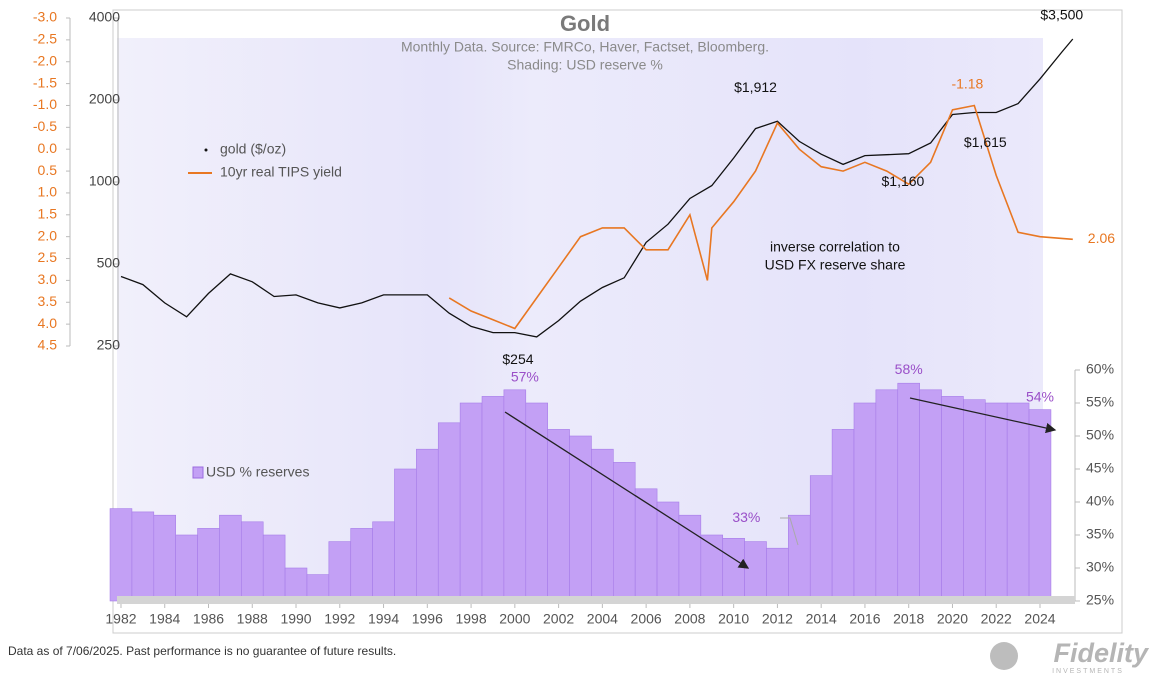 The width and height of the screenshot is (1152, 676). What do you see at coordinates (1039, 619) in the screenshot?
I see `x-tick-label: 2024` at bounding box center [1039, 619].